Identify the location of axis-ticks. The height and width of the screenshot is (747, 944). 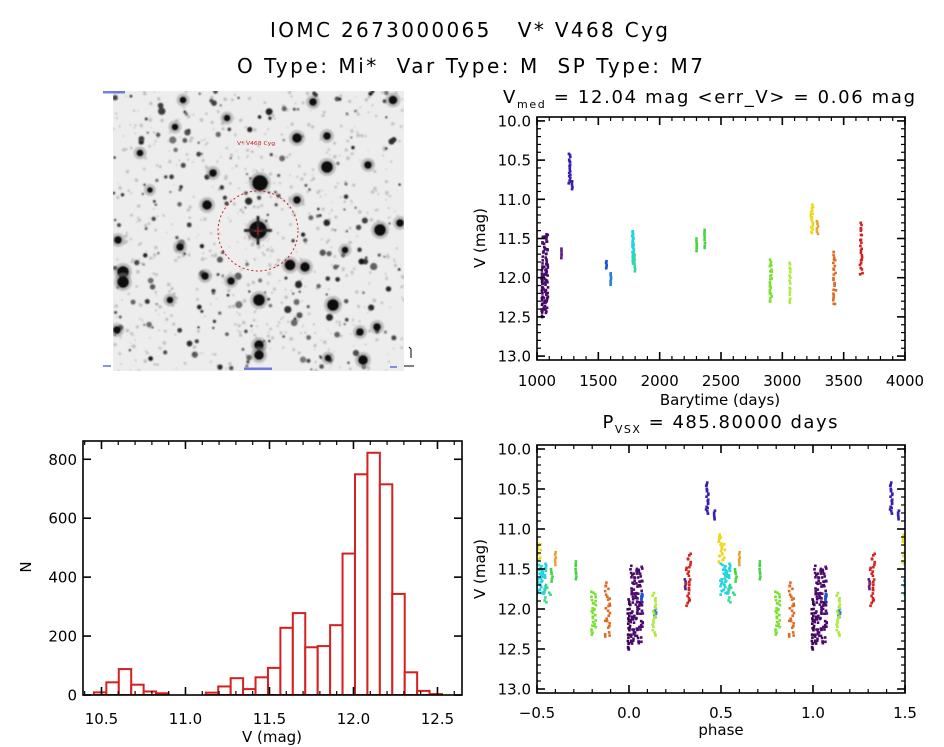
(272, 568).